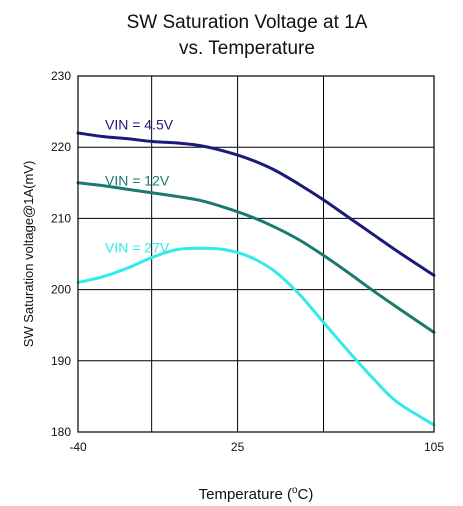 The height and width of the screenshot is (506, 463). Describe the element at coordinates (295, 490) in the screenshot. I see `x-axis-label-degree: o` at that location.